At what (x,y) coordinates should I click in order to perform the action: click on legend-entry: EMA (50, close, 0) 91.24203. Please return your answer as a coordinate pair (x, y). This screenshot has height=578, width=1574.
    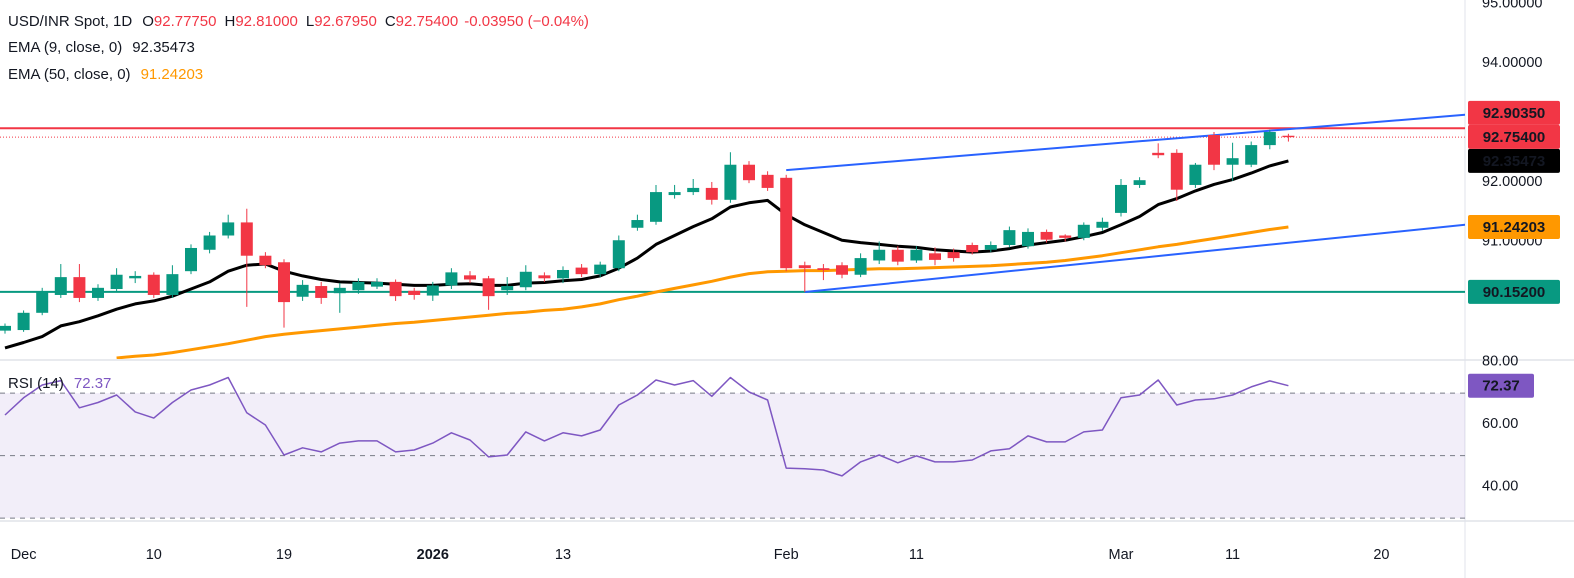
    Looking at the image, I should click on (105, 74).